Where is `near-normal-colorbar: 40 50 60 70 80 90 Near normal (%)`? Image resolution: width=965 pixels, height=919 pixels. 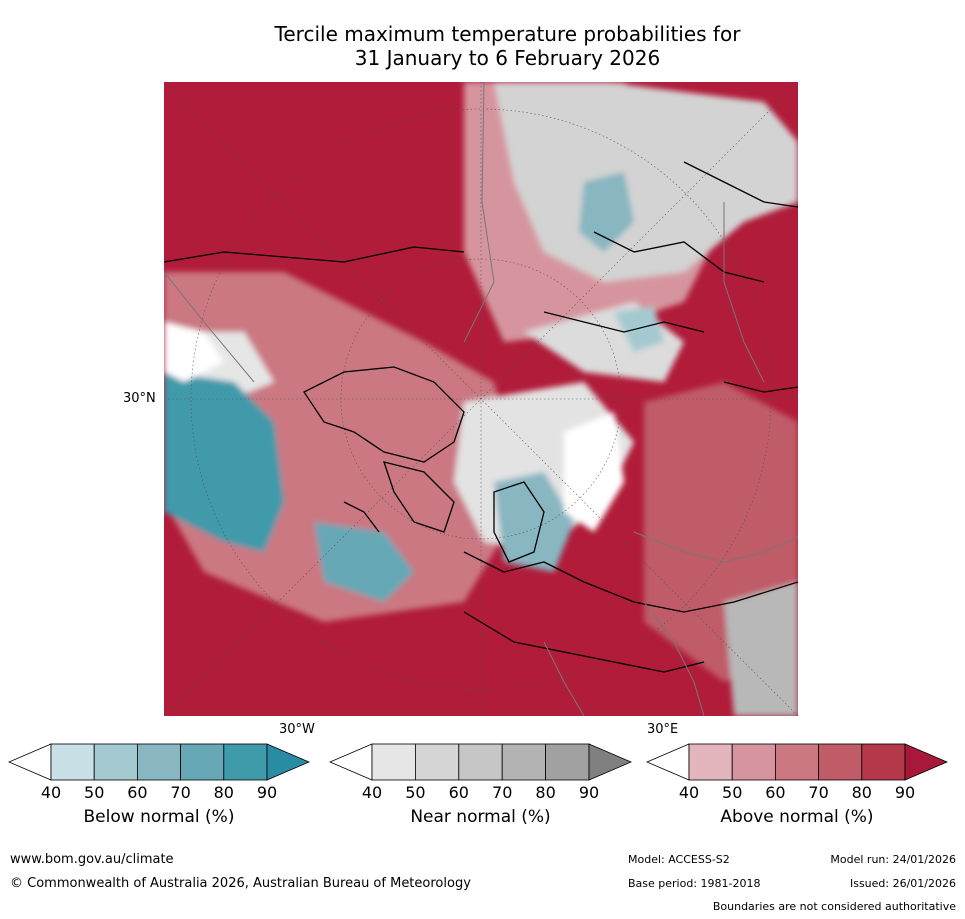 near-normal-colorbar: 40 50 60 70 80 90 Near normal (%) is located at coordinates (480, 788).